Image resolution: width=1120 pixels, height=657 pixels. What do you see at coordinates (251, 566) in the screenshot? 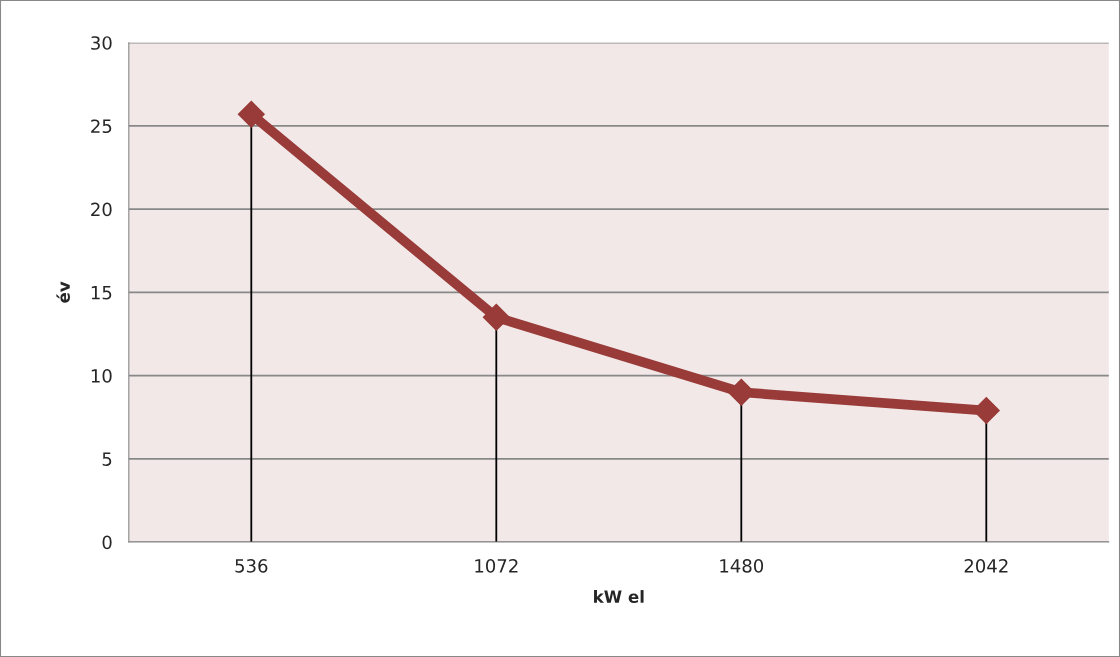
I see `x-tick-label: 536` at bounding box center [251, 566].